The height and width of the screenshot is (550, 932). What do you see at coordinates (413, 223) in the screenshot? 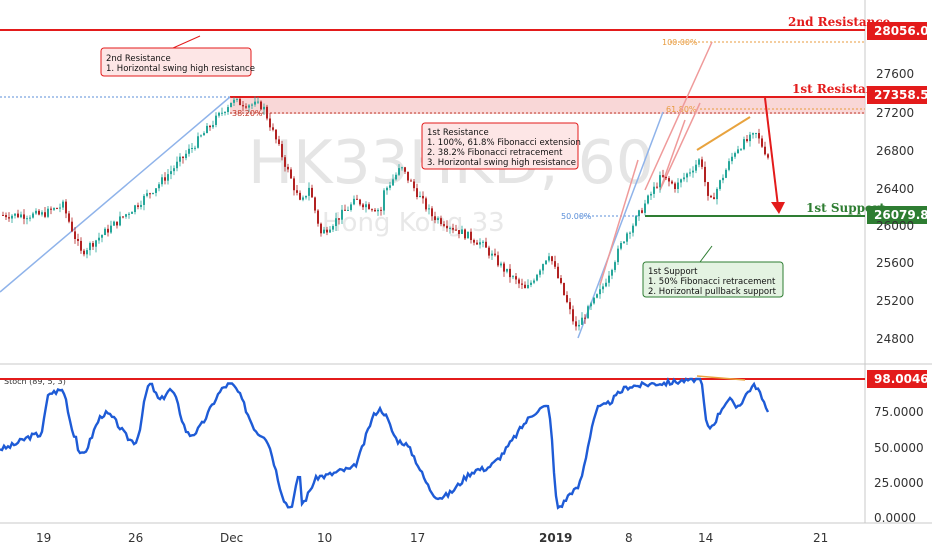
I see `watermark-name: Hong Kong 33` at bounding box center [413, 223].